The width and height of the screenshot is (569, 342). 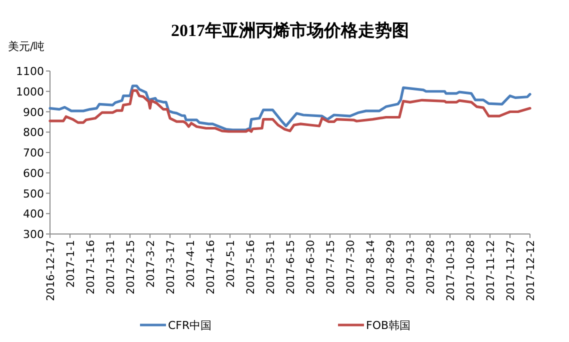 I want to click on x-tick-label: 2017-9-28, so click(x=431, y=267).